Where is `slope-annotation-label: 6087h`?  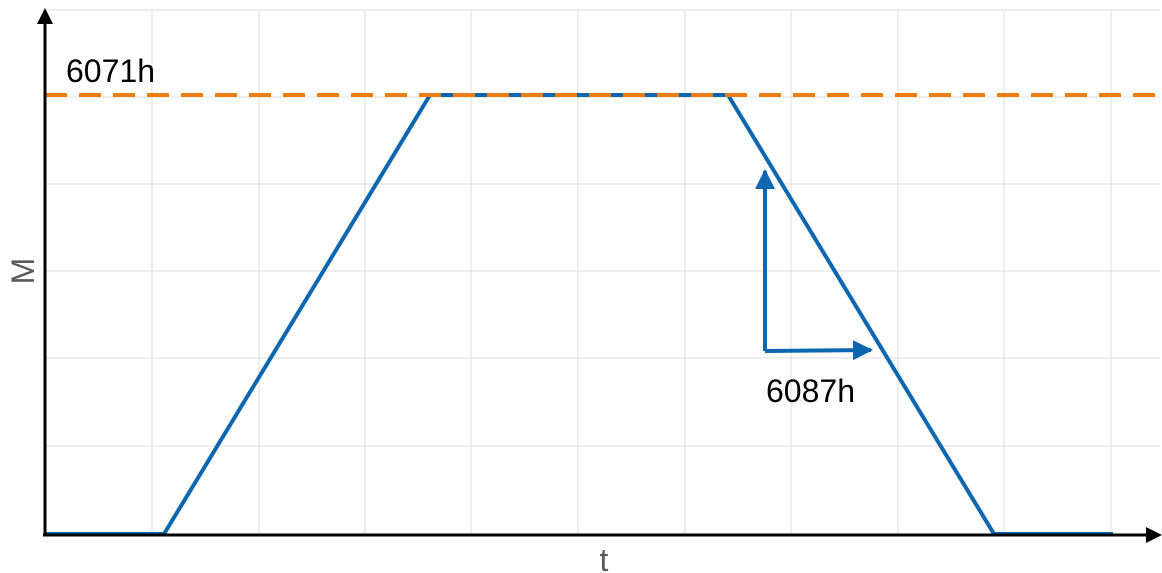
slope-annotation-label: 6087h is located at coordinates (810, 391).